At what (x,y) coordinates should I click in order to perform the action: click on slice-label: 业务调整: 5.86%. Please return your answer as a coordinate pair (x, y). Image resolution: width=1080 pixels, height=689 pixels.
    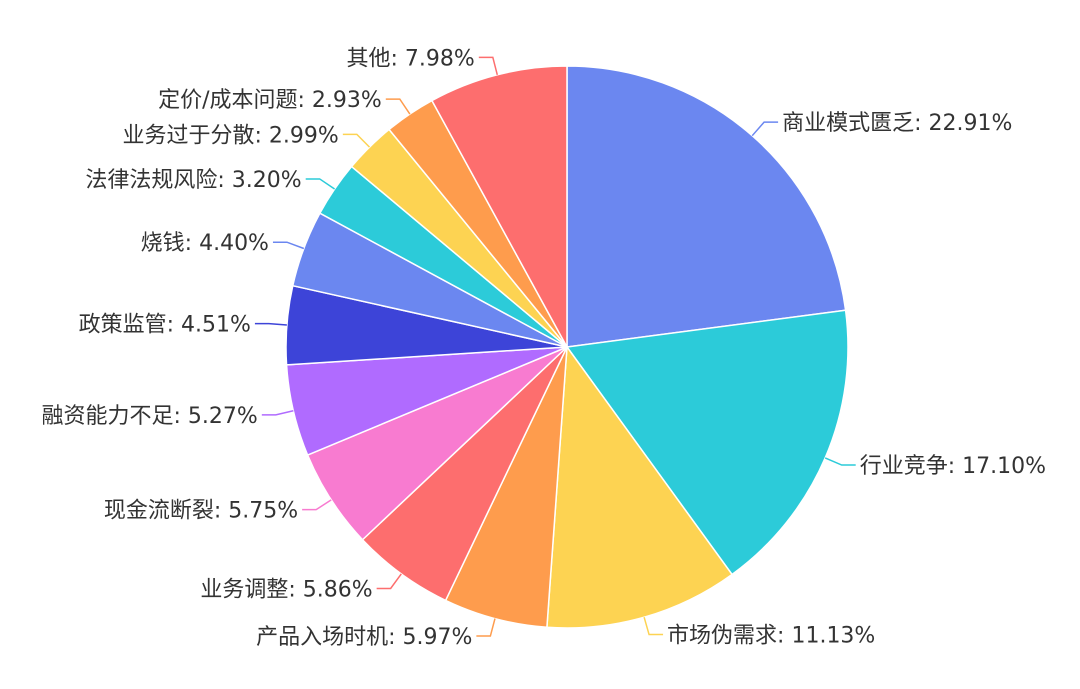
    Looking at the image, I should click on (286, 589).